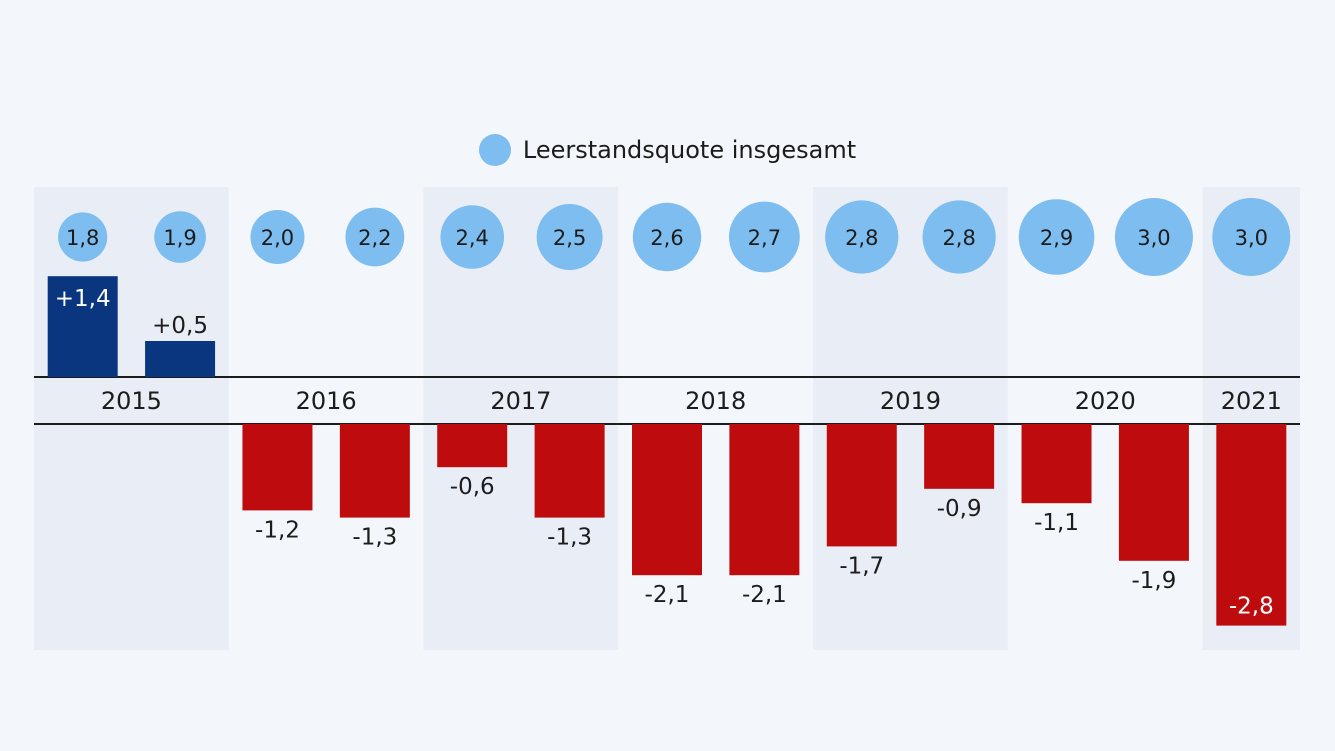 This screenshot has height=751, width=1335. Describe the element at coordinates (959, 509) in the screenshot. I see `bar-label-2019-2: -0,9` at that location.